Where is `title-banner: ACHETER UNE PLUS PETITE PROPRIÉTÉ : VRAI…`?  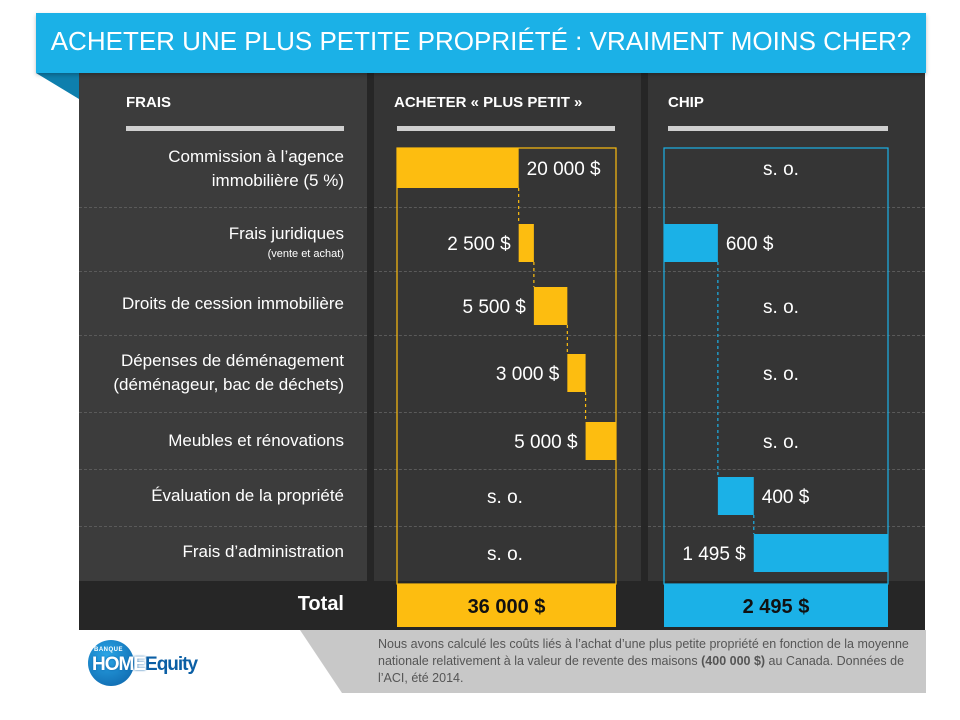 title-banner: ACHETER UNE PLUS PETITE PROPRIÉTÉ : VRAI… is located at coordinates (481, 43).